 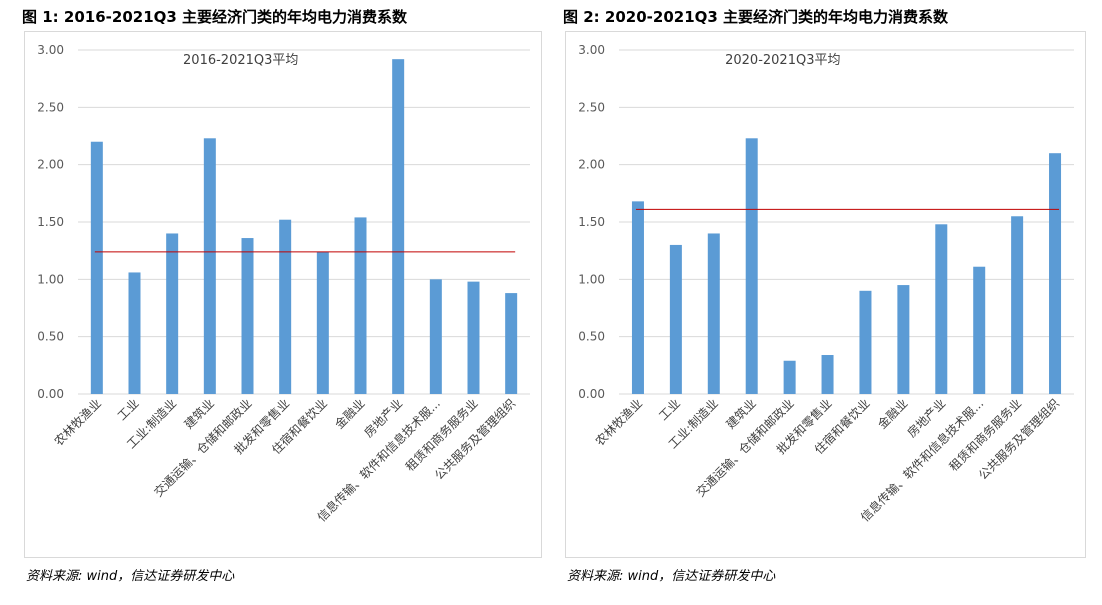 I want to click on average-annotation: 2020-2021Q3平均, so click(x=782, y=60).